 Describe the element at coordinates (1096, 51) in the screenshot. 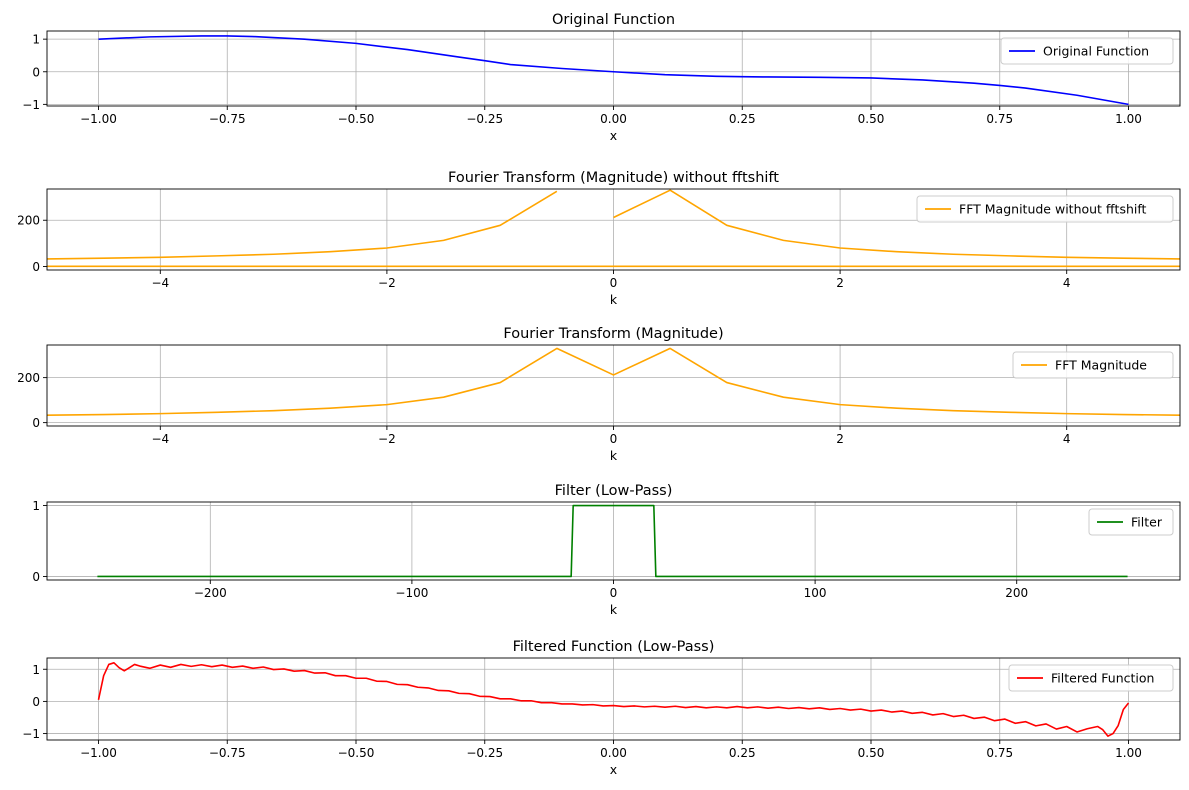

I see `legend-label: Original Function` at that location.